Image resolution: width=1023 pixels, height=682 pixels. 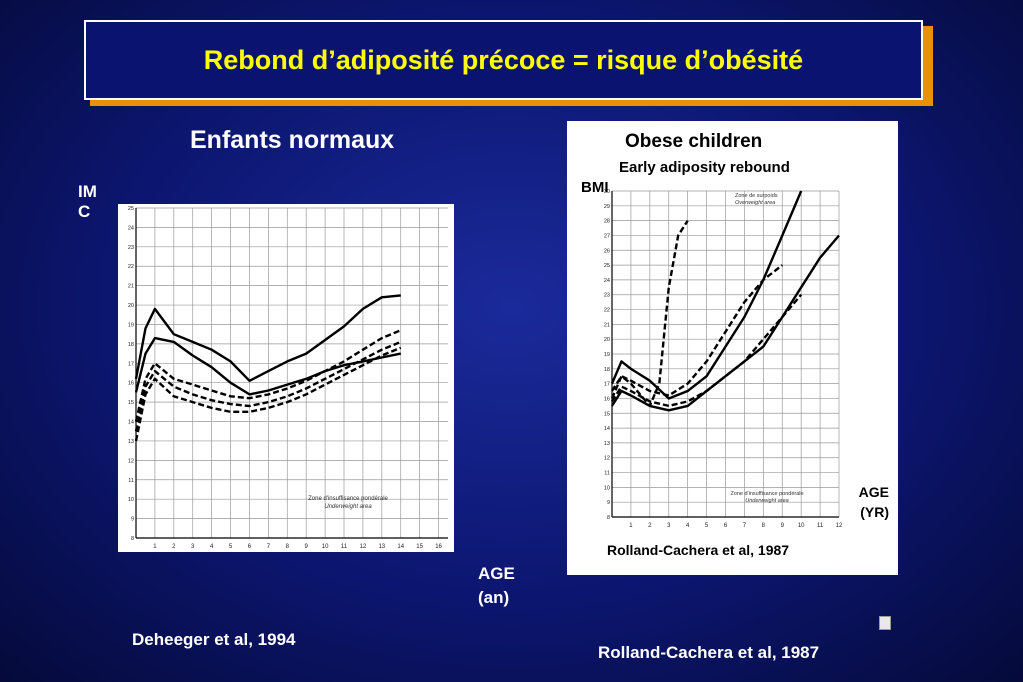 What do you see at coordinates (756, 196) in the screenshot?
I see `annotation-text: Zone de surpoids` at bounding box center [756, 196].